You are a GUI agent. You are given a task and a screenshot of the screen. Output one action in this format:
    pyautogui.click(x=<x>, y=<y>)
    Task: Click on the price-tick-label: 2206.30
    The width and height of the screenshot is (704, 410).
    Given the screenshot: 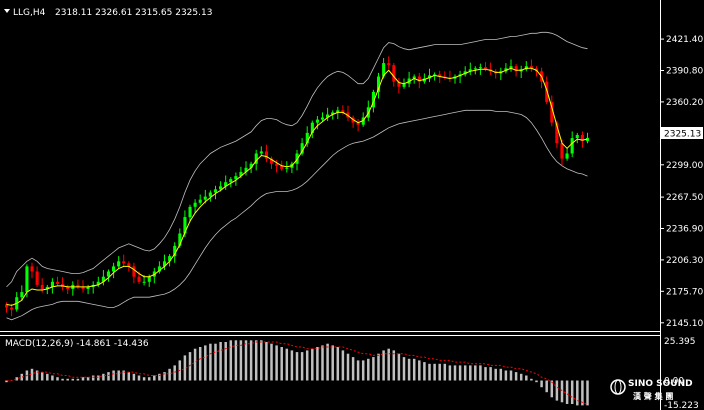 What is the action you would take?
    pyautogui.click(x=684, y=261)
    